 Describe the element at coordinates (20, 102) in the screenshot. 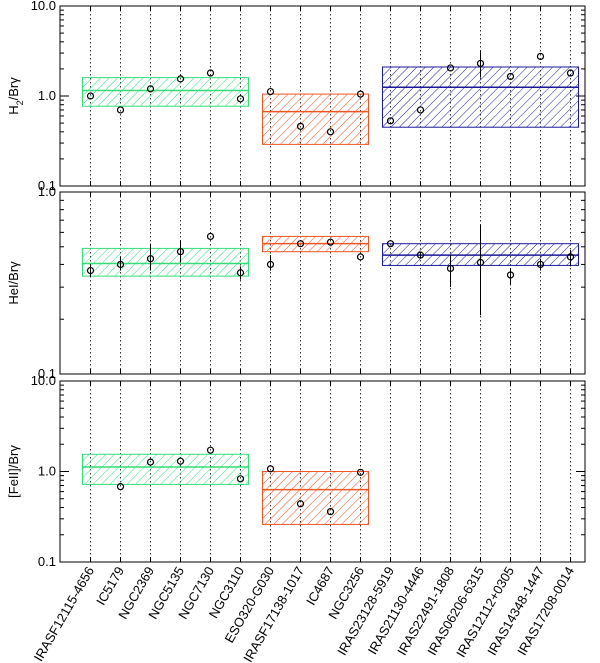

I see `y-axis-label-sub: 2` at that location.